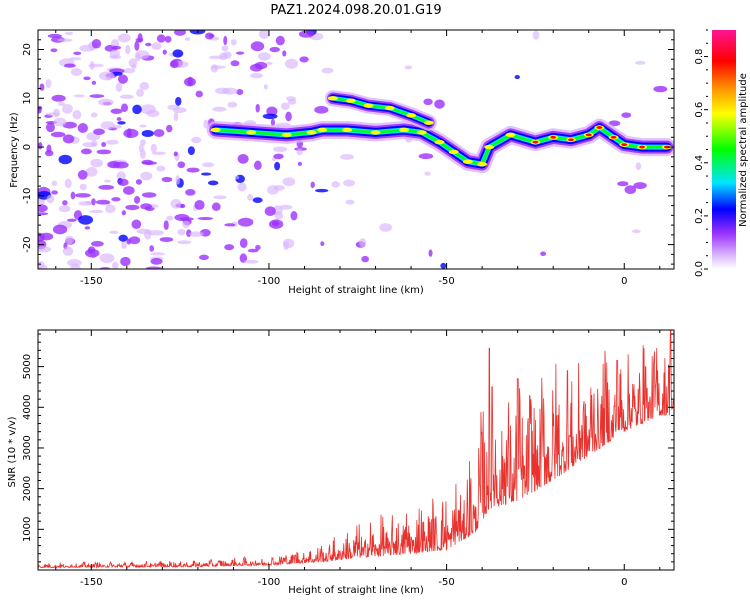  What do you see at coordinates (570, 140) in the screenshot?
I see `spectrogram-hotspot-core` at bounding box center [570, 140].